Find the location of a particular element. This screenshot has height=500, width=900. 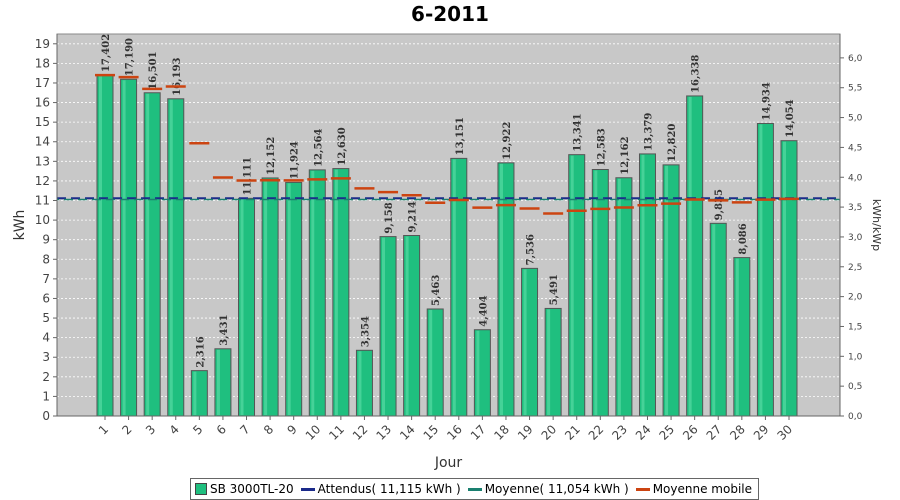

x-tick-label: 14 is located at coordinates (407, 432).